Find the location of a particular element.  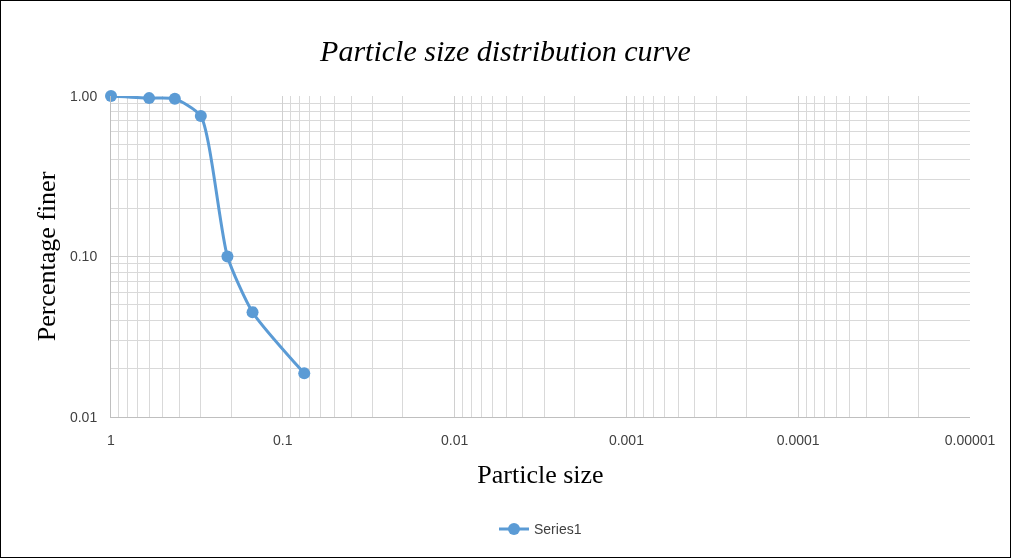

x-tick-label: 0.00001 is located at coordinates (970, 439).